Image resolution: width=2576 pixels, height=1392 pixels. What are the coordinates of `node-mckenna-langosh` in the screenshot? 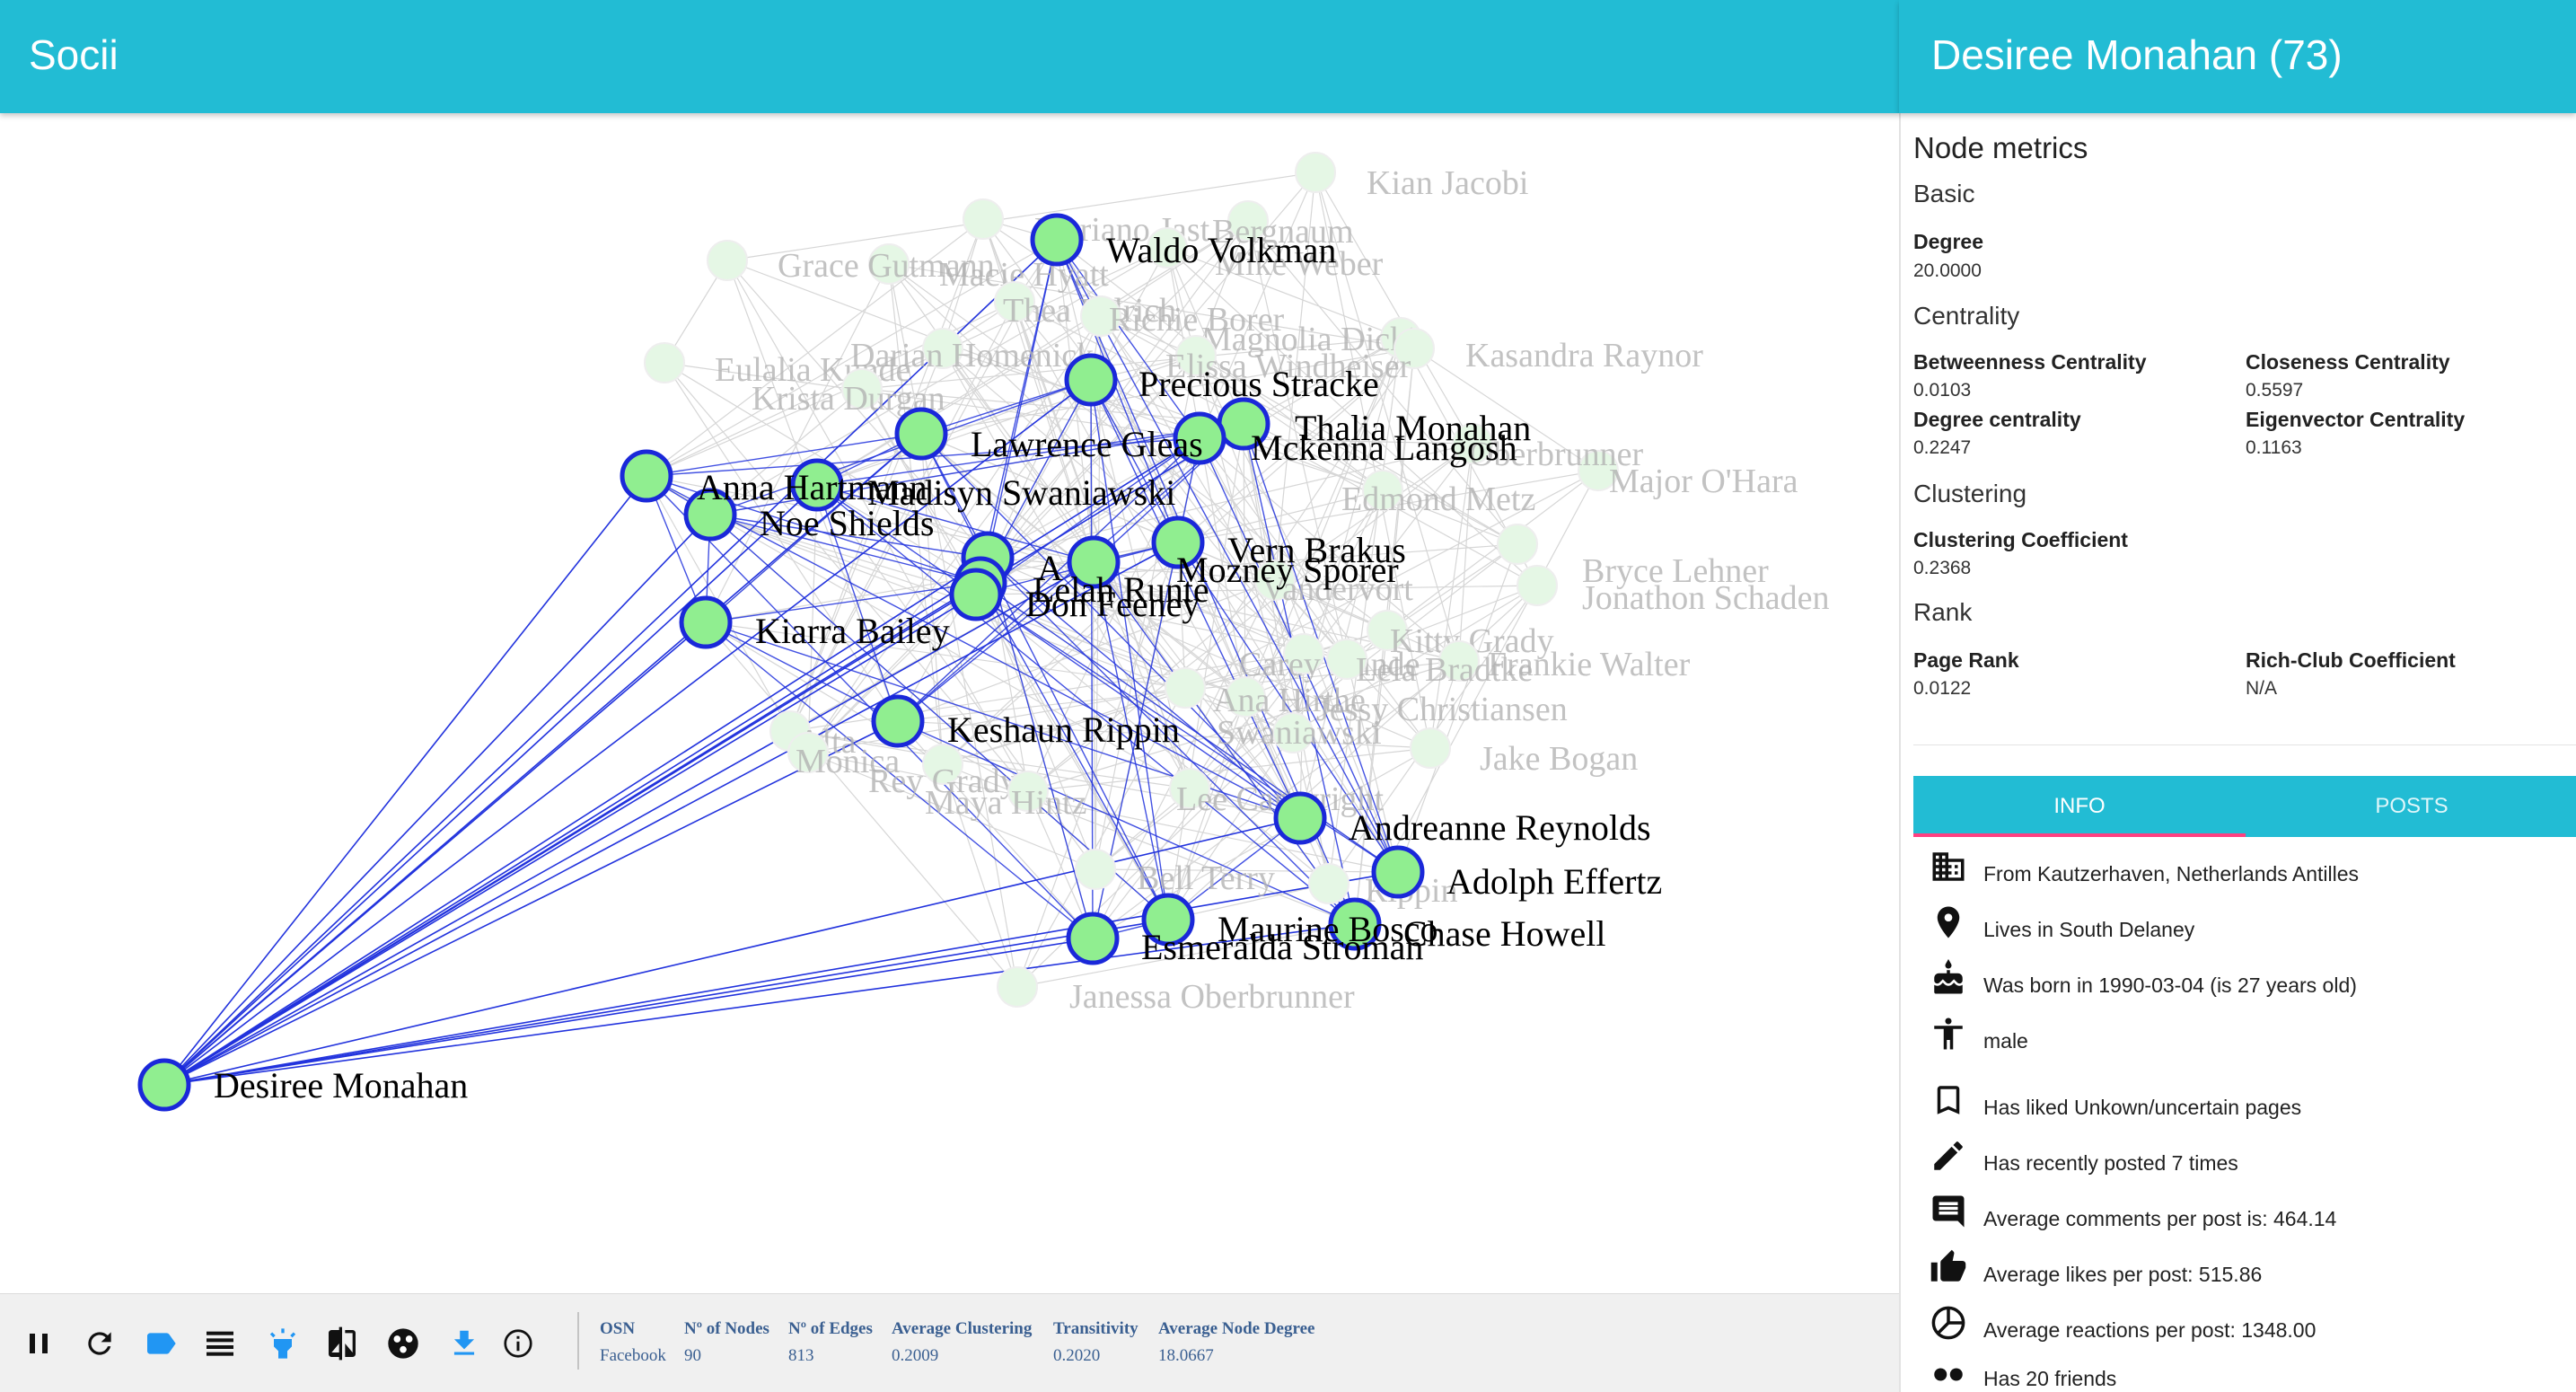 It's located at (1199, 438).